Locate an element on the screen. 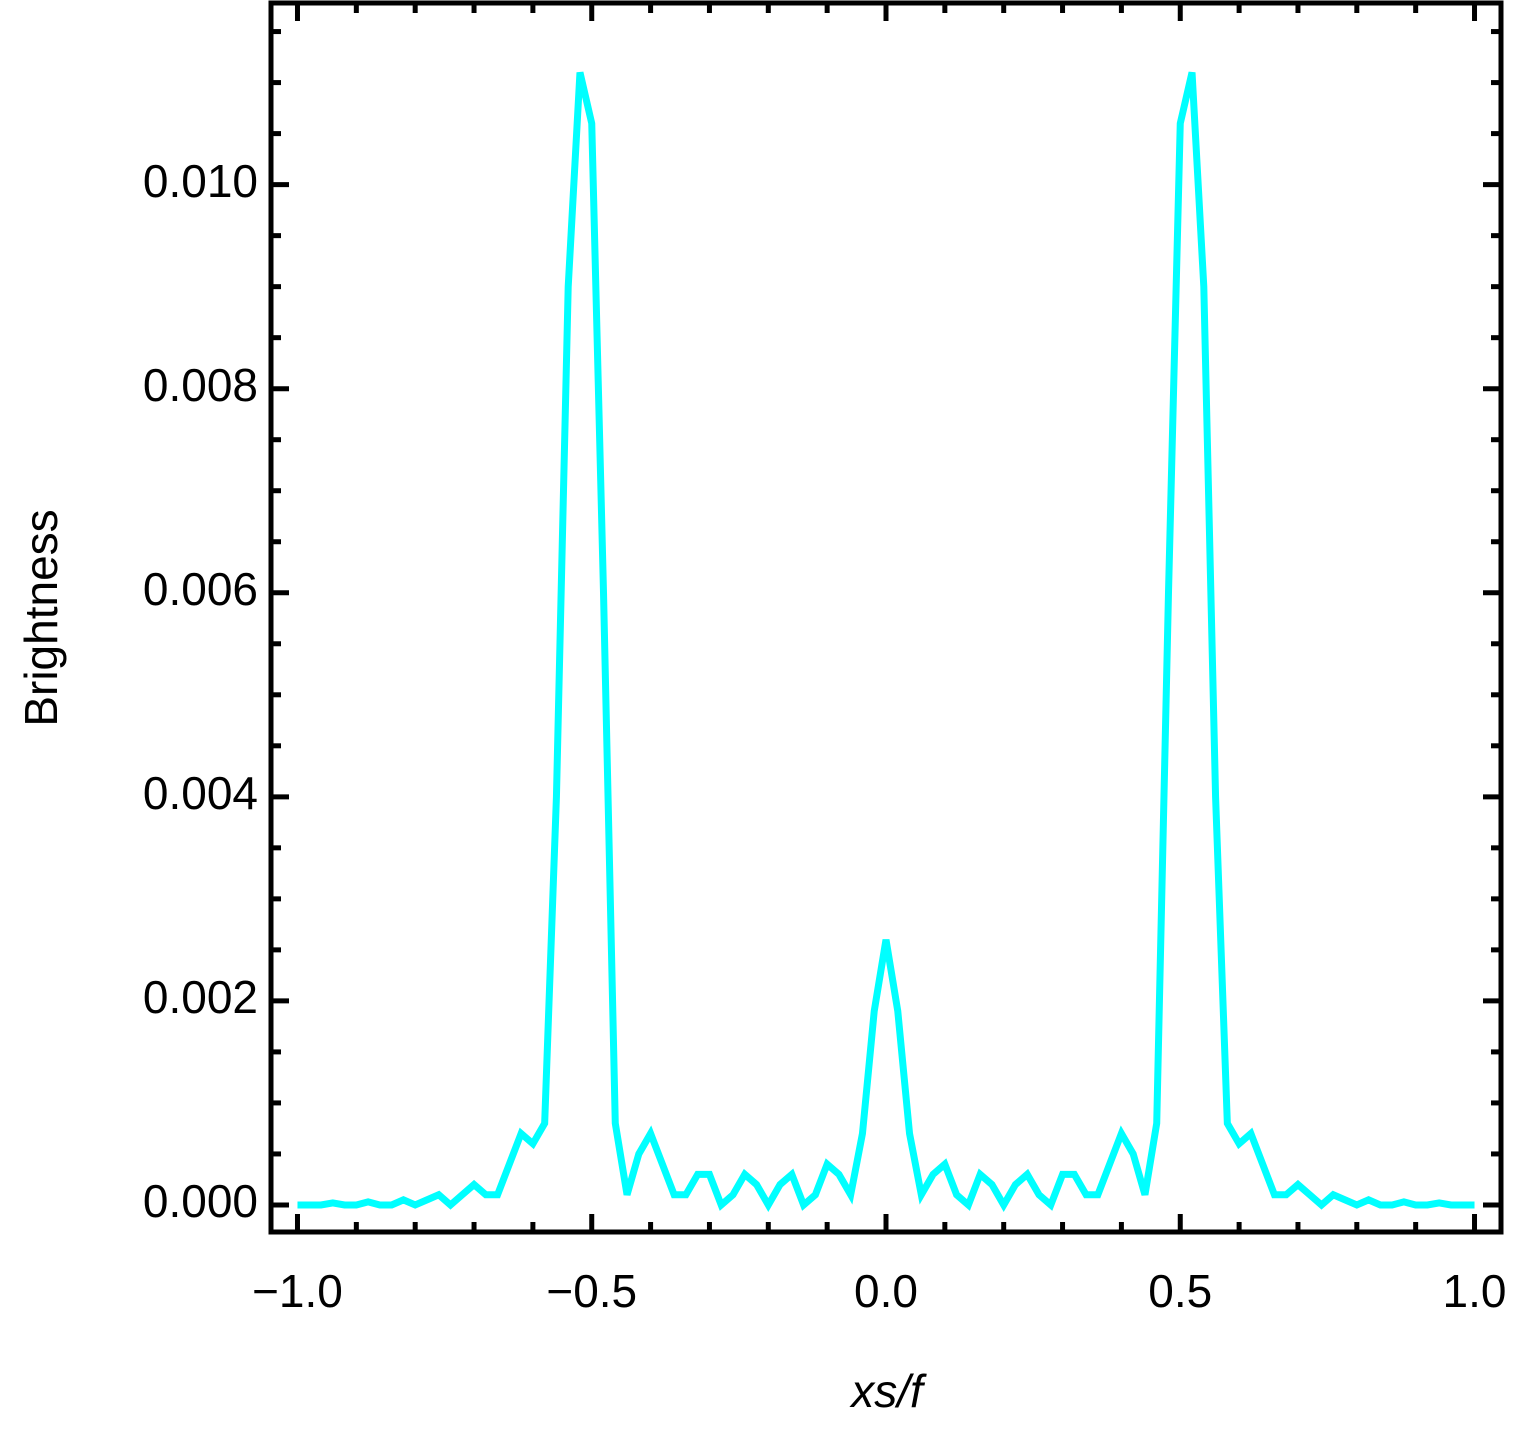 Image resolution: width=1522 pixels, height=1444 pixels. x-tick-label: 1.0 is located at coordinates (1475, 1291).